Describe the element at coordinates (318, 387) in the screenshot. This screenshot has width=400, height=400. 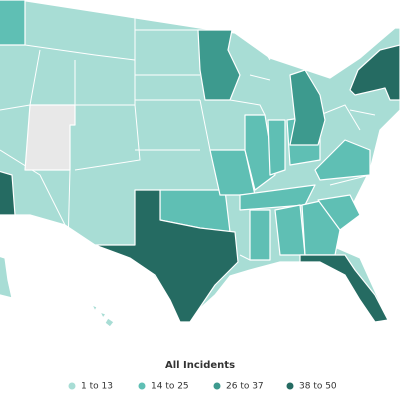
I see `legend-label: 38 to 50` at that location.